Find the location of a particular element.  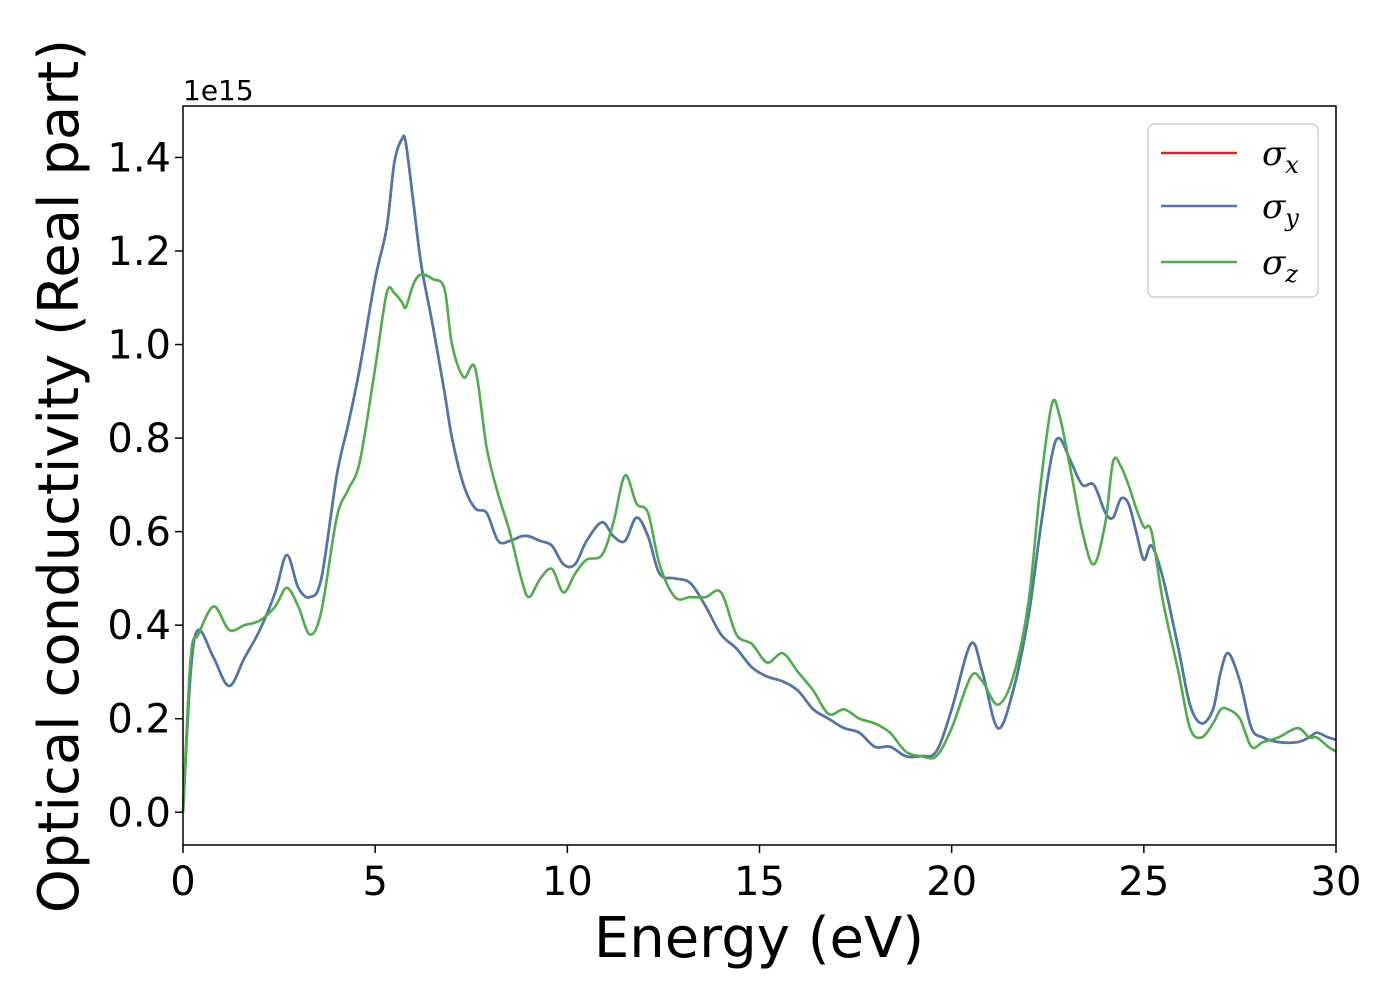

legend-box is located at coordinates (1233, 210).